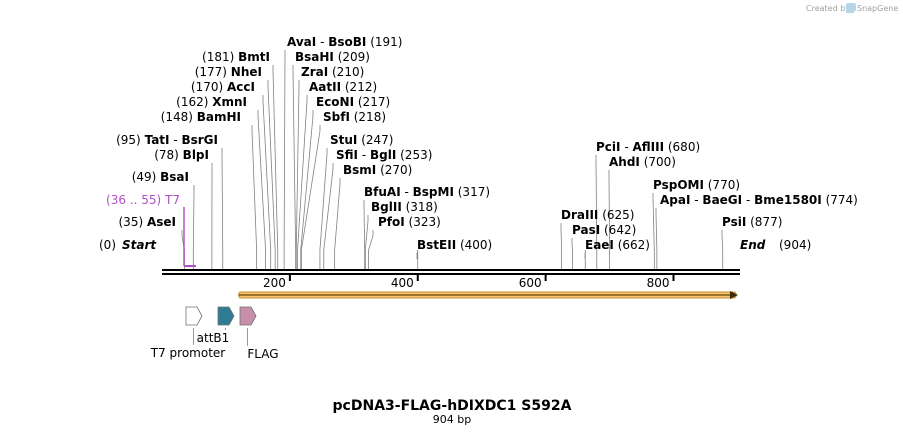 The width and height of the screenshot is (903, 435). I want to click on cut-line-psii, so click(722, 249).